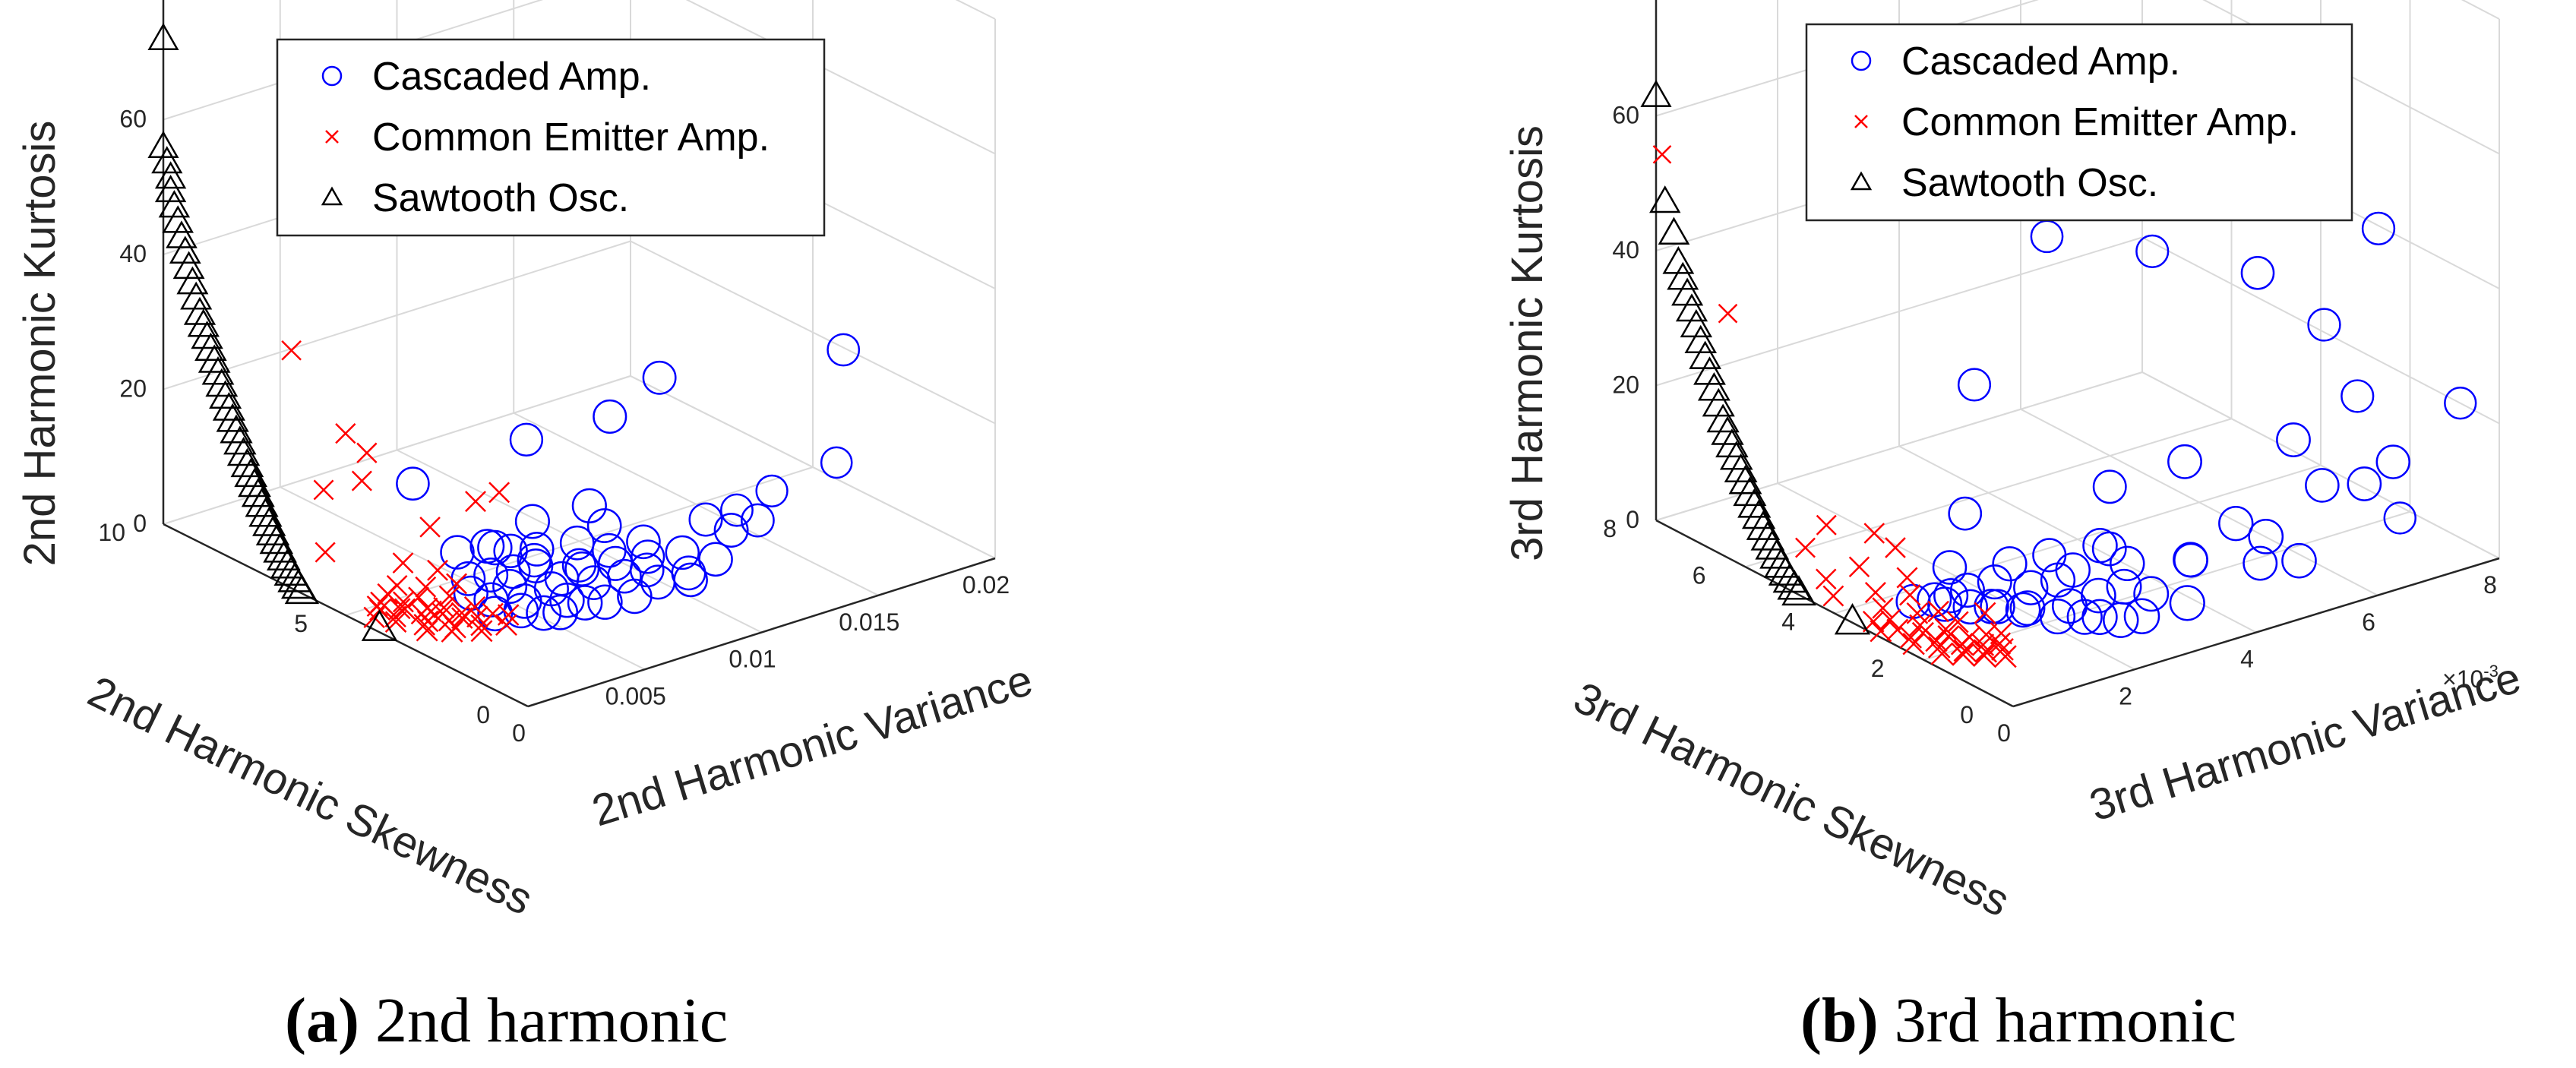 The width and height of the screenshot is (2576, 1068). What do you see at coordinates (1527, 343) in the screenshot?
I see `z-axis-label: 3rd Harmonic Kurtosis` at bounding box center [1527, 343].